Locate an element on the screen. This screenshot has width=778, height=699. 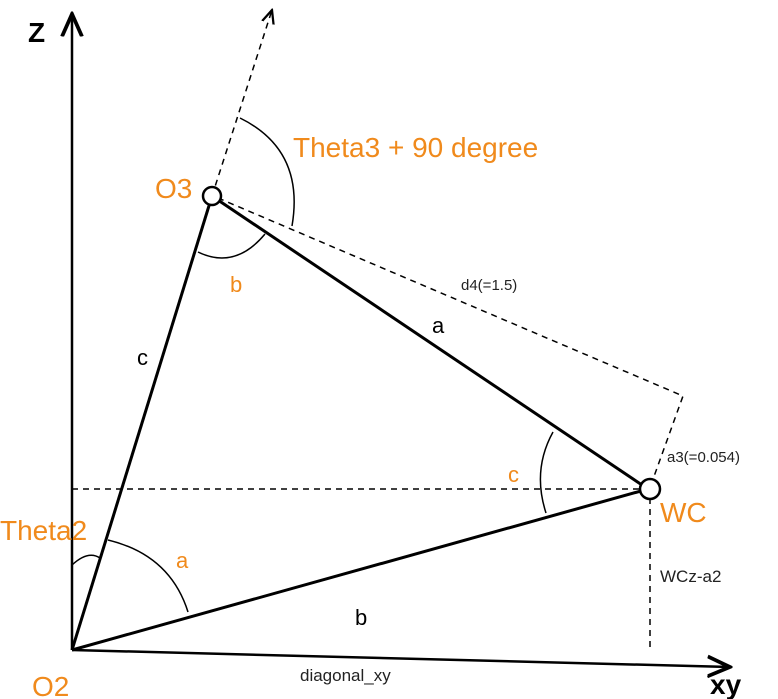
point-wc-label: WC is located at coordinates (683, 512).